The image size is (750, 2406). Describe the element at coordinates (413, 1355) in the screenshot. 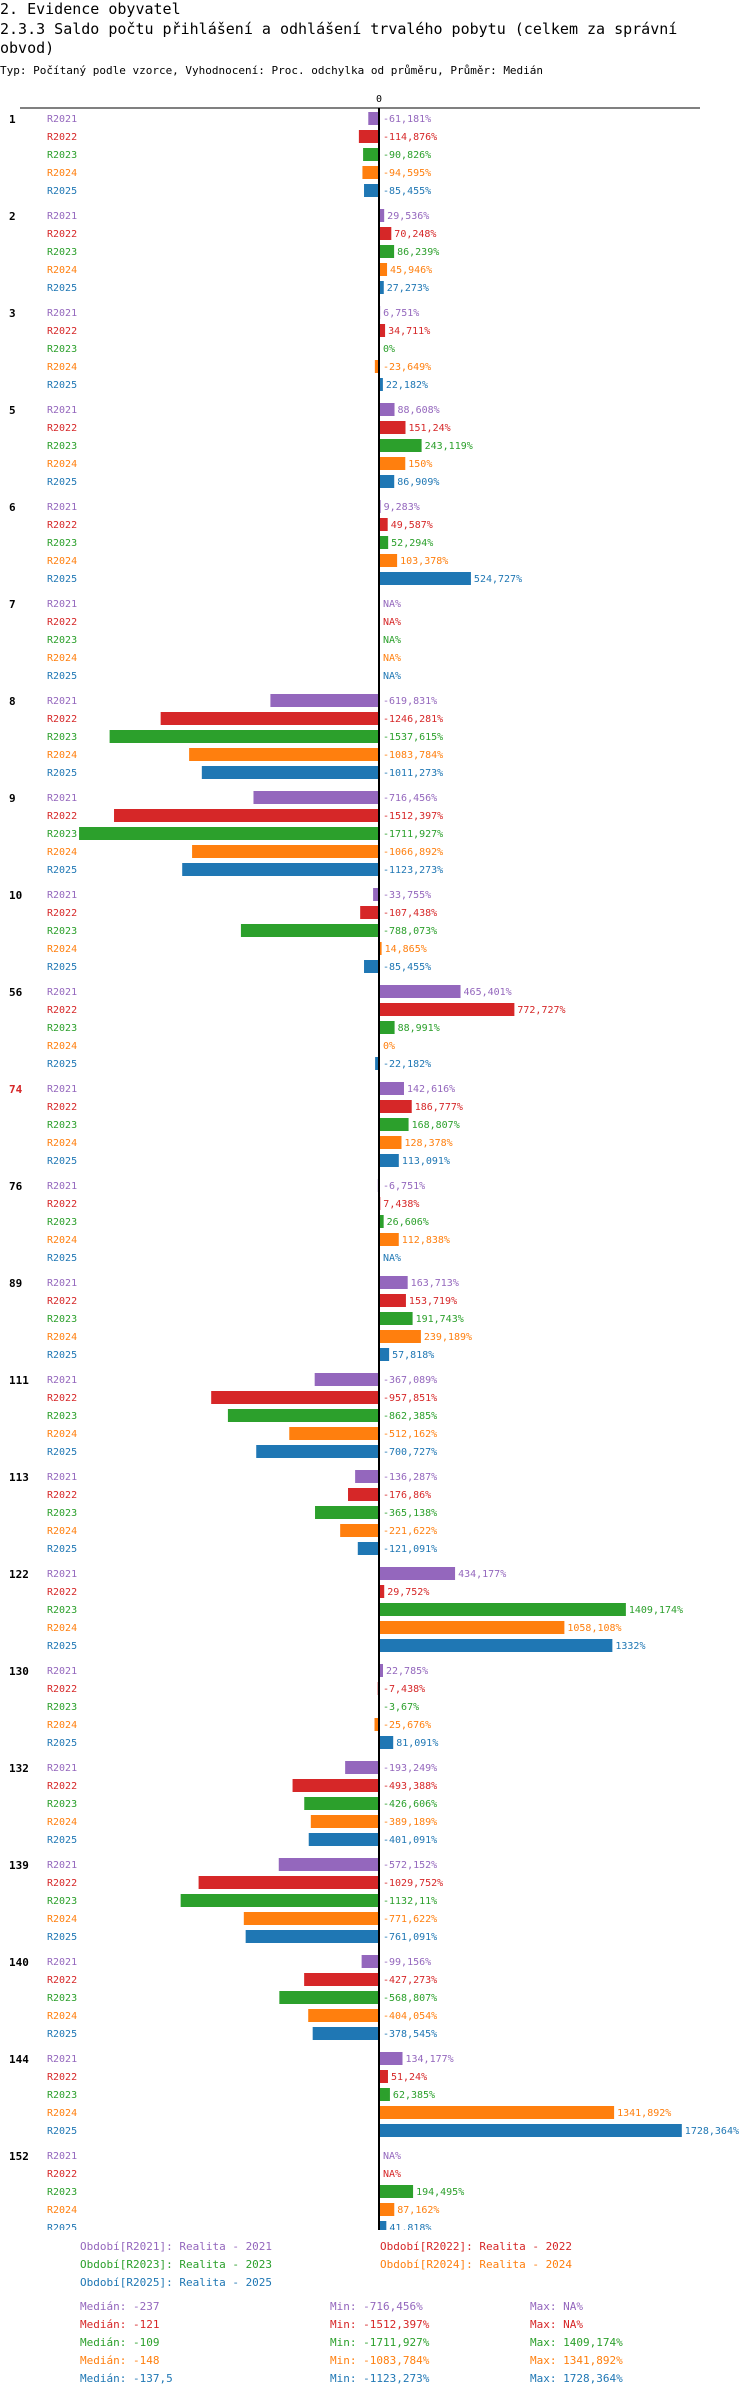

I see `value-label-89-R2025: 57,818%` at that location.